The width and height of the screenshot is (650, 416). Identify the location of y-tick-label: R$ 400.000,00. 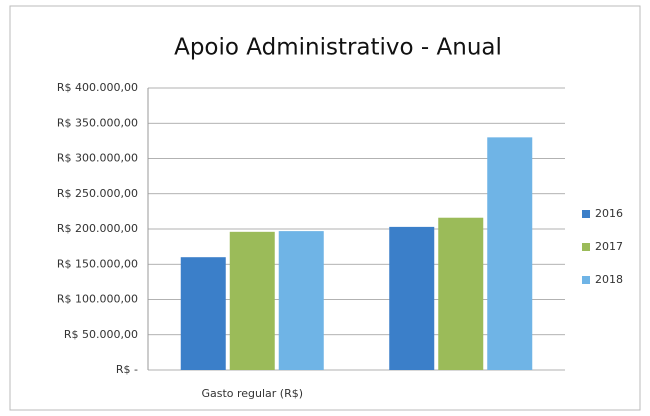
(97, 87).